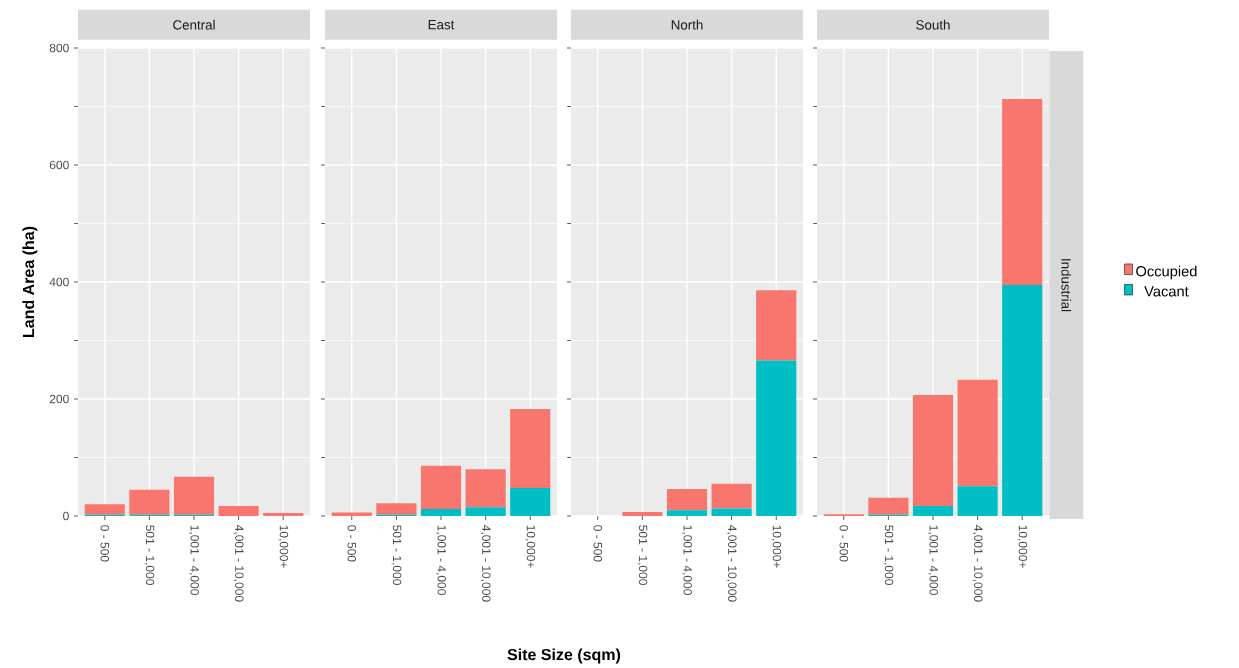 The height and width of the screenshot is (668, 1239). What do you see at coordinates (59, 399) in the screenshot?
I see `y-tick-label: 200` at bounding box center [59, 399].